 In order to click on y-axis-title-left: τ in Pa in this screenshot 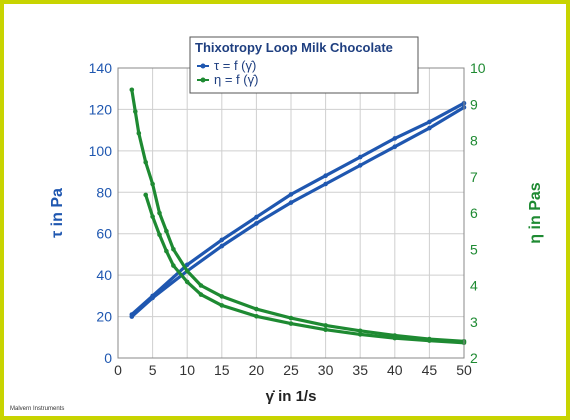, I will do `click(57, 213)`.